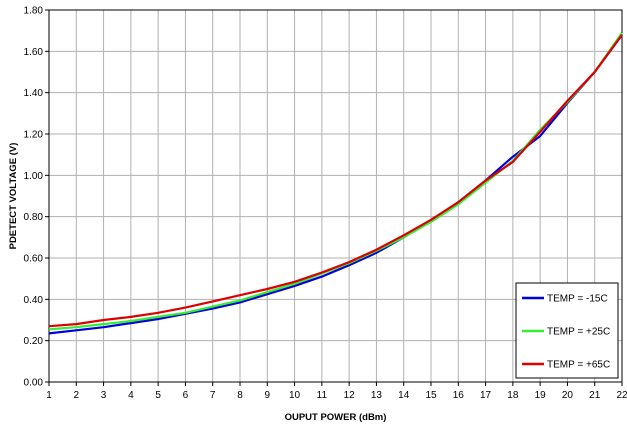 This screenshot has height=428, width=627. I want to click on y-tick-label: 1.20, so click(34, 135).